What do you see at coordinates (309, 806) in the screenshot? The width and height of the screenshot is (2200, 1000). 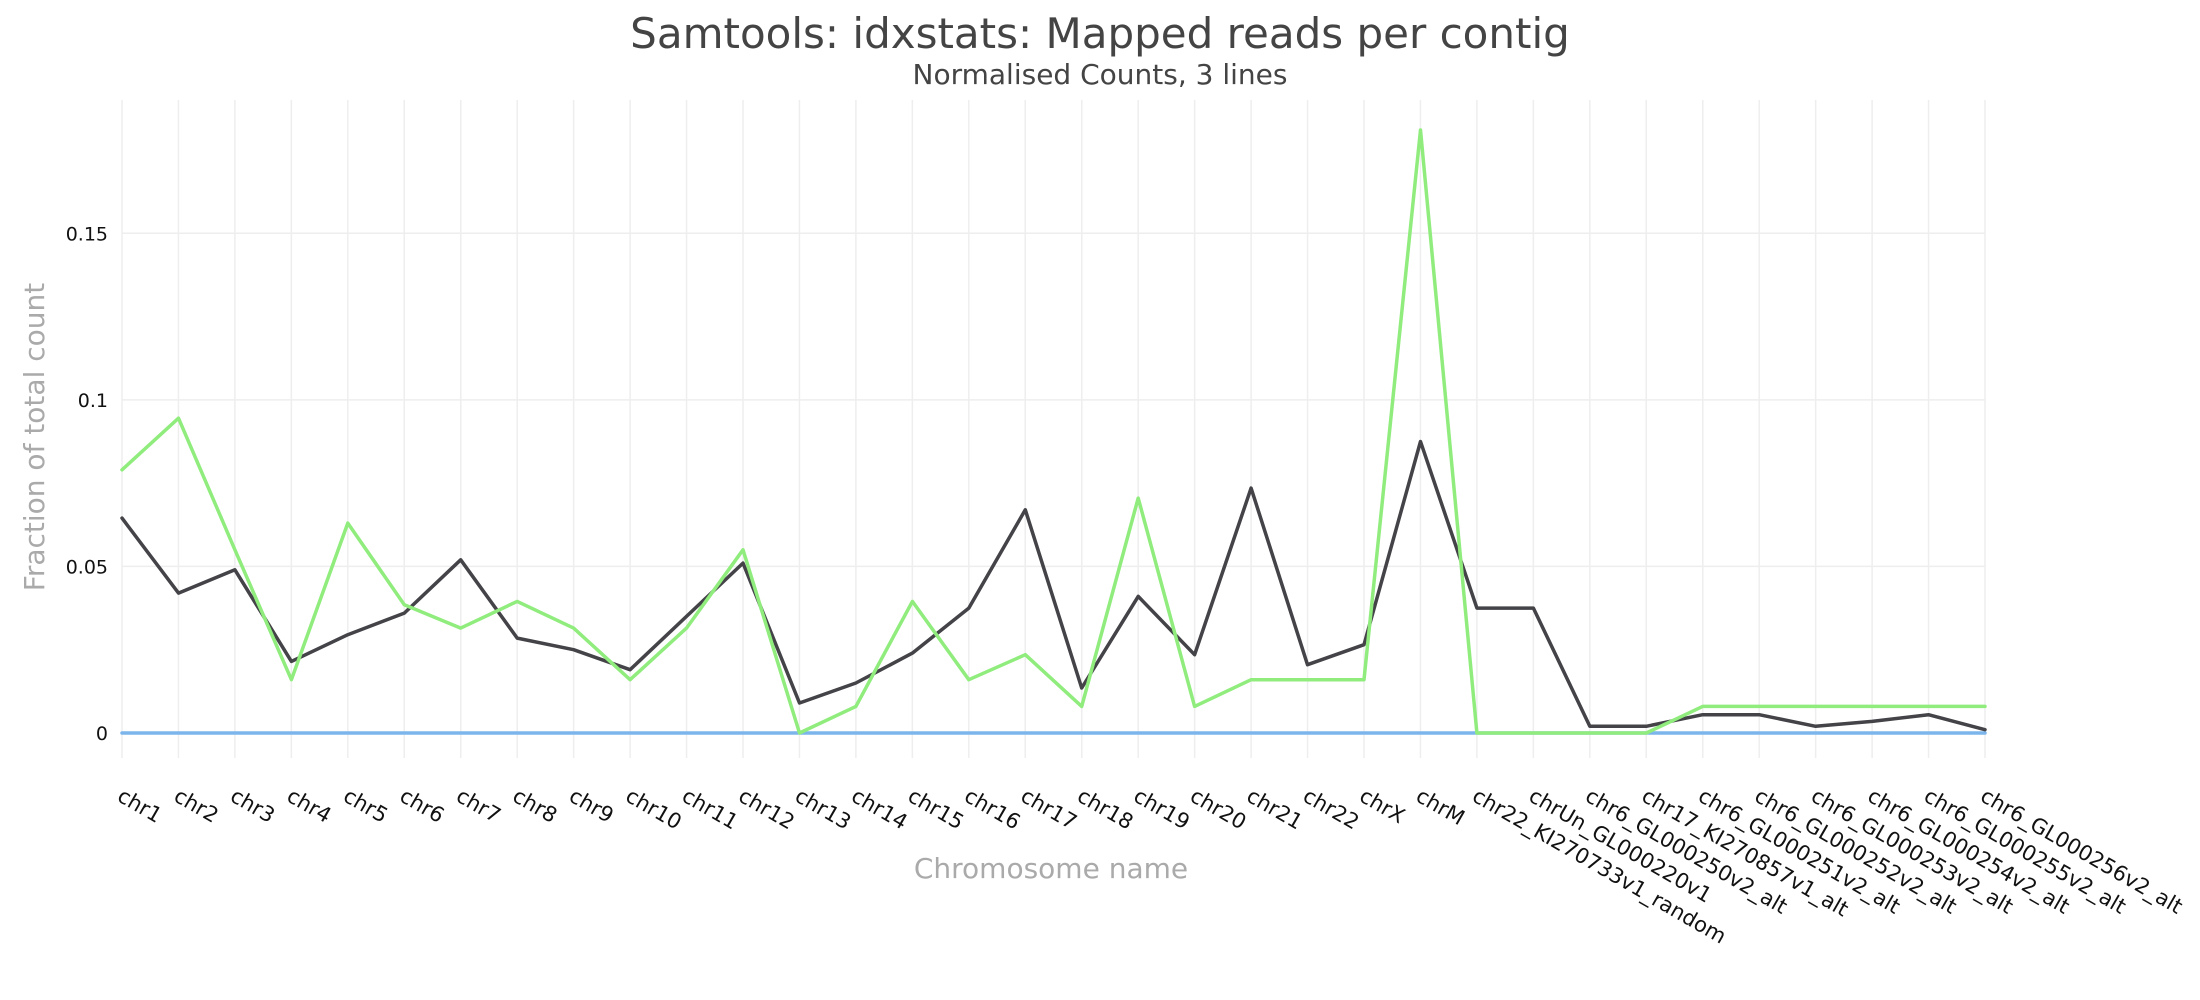 I see `x-tick-label: chr4` at bounding box center [309, 806].